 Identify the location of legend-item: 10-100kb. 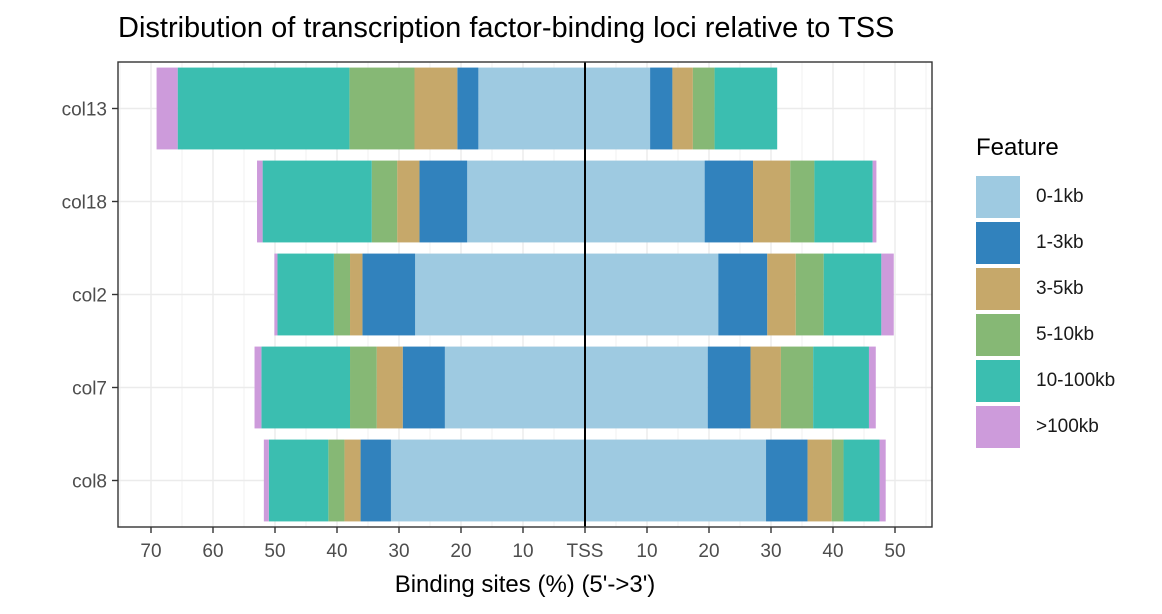
(1045, 381).